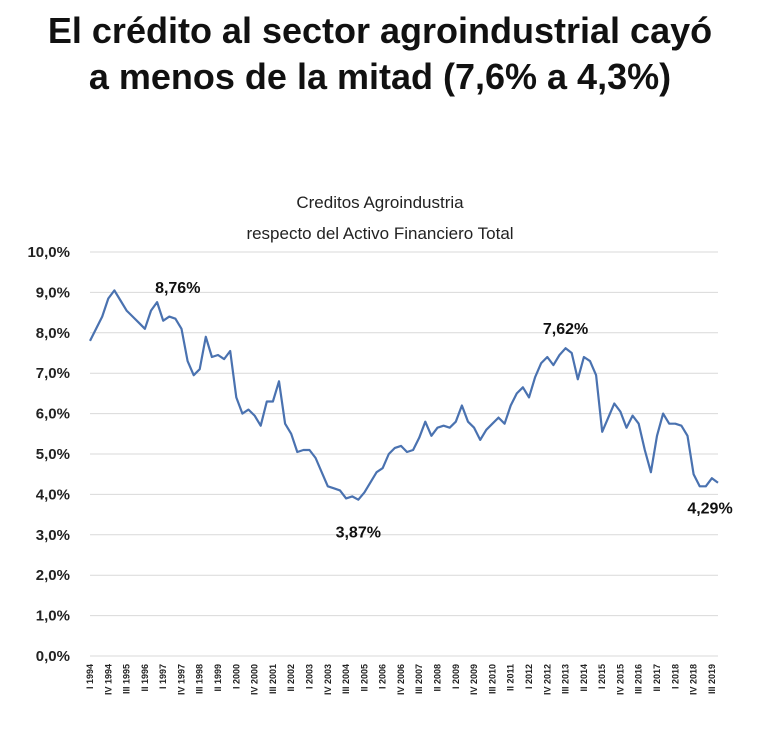  I want to click on x-tick-text: II 2011, so click(511, 677).